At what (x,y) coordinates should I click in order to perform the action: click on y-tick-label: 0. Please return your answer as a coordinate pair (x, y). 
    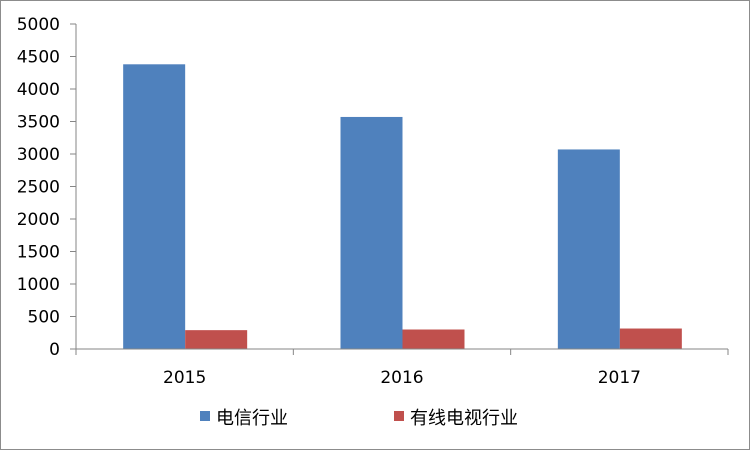
    Looking at the image, I should click on (54, 350).